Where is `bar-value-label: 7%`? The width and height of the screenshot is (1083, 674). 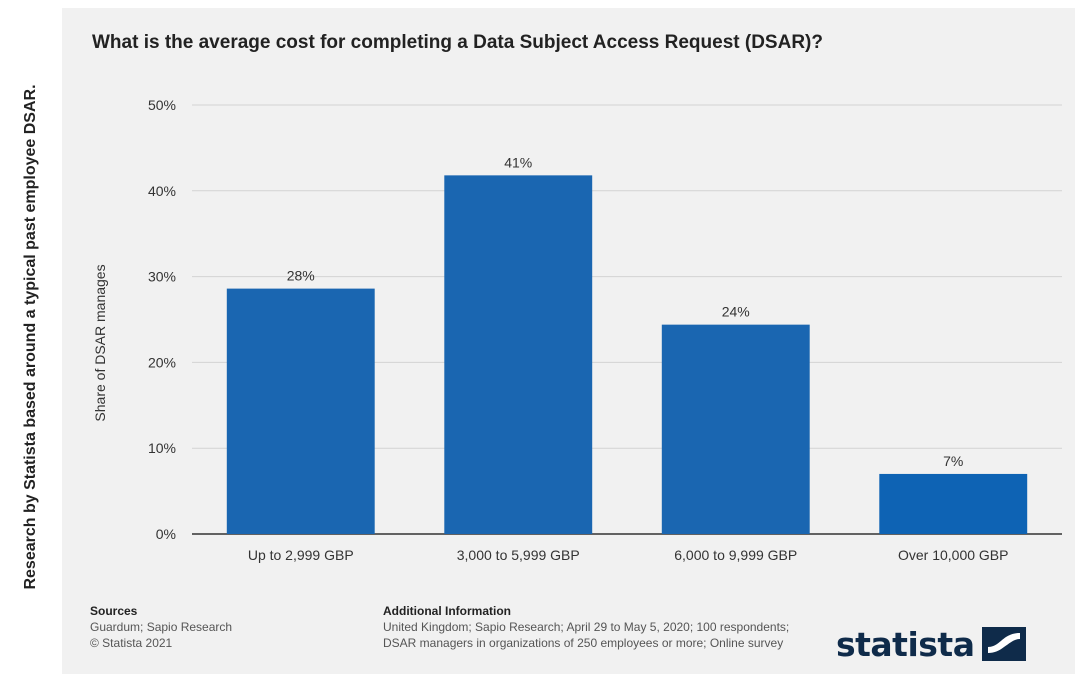 bar-value-label: 7% is located at coordinates (953, 461).